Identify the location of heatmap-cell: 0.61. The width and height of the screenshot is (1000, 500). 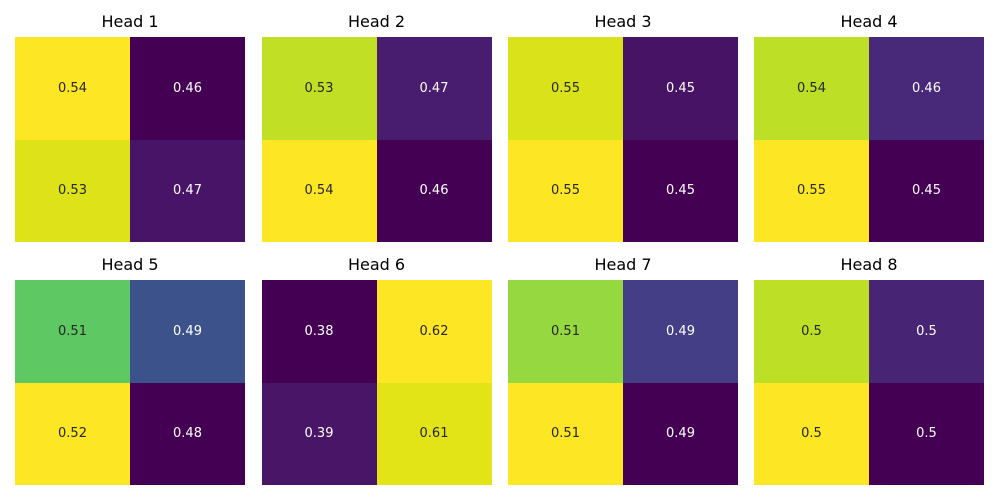
(434, 433).